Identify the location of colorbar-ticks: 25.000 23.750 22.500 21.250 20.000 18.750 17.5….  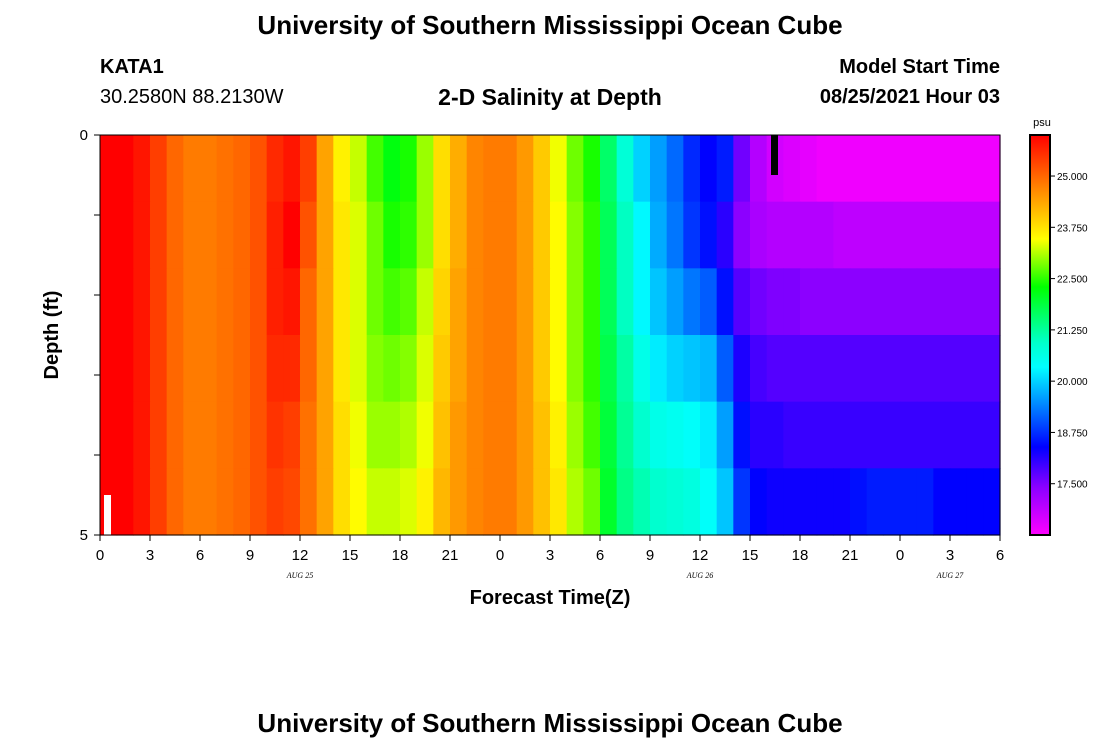
(1069, 331).